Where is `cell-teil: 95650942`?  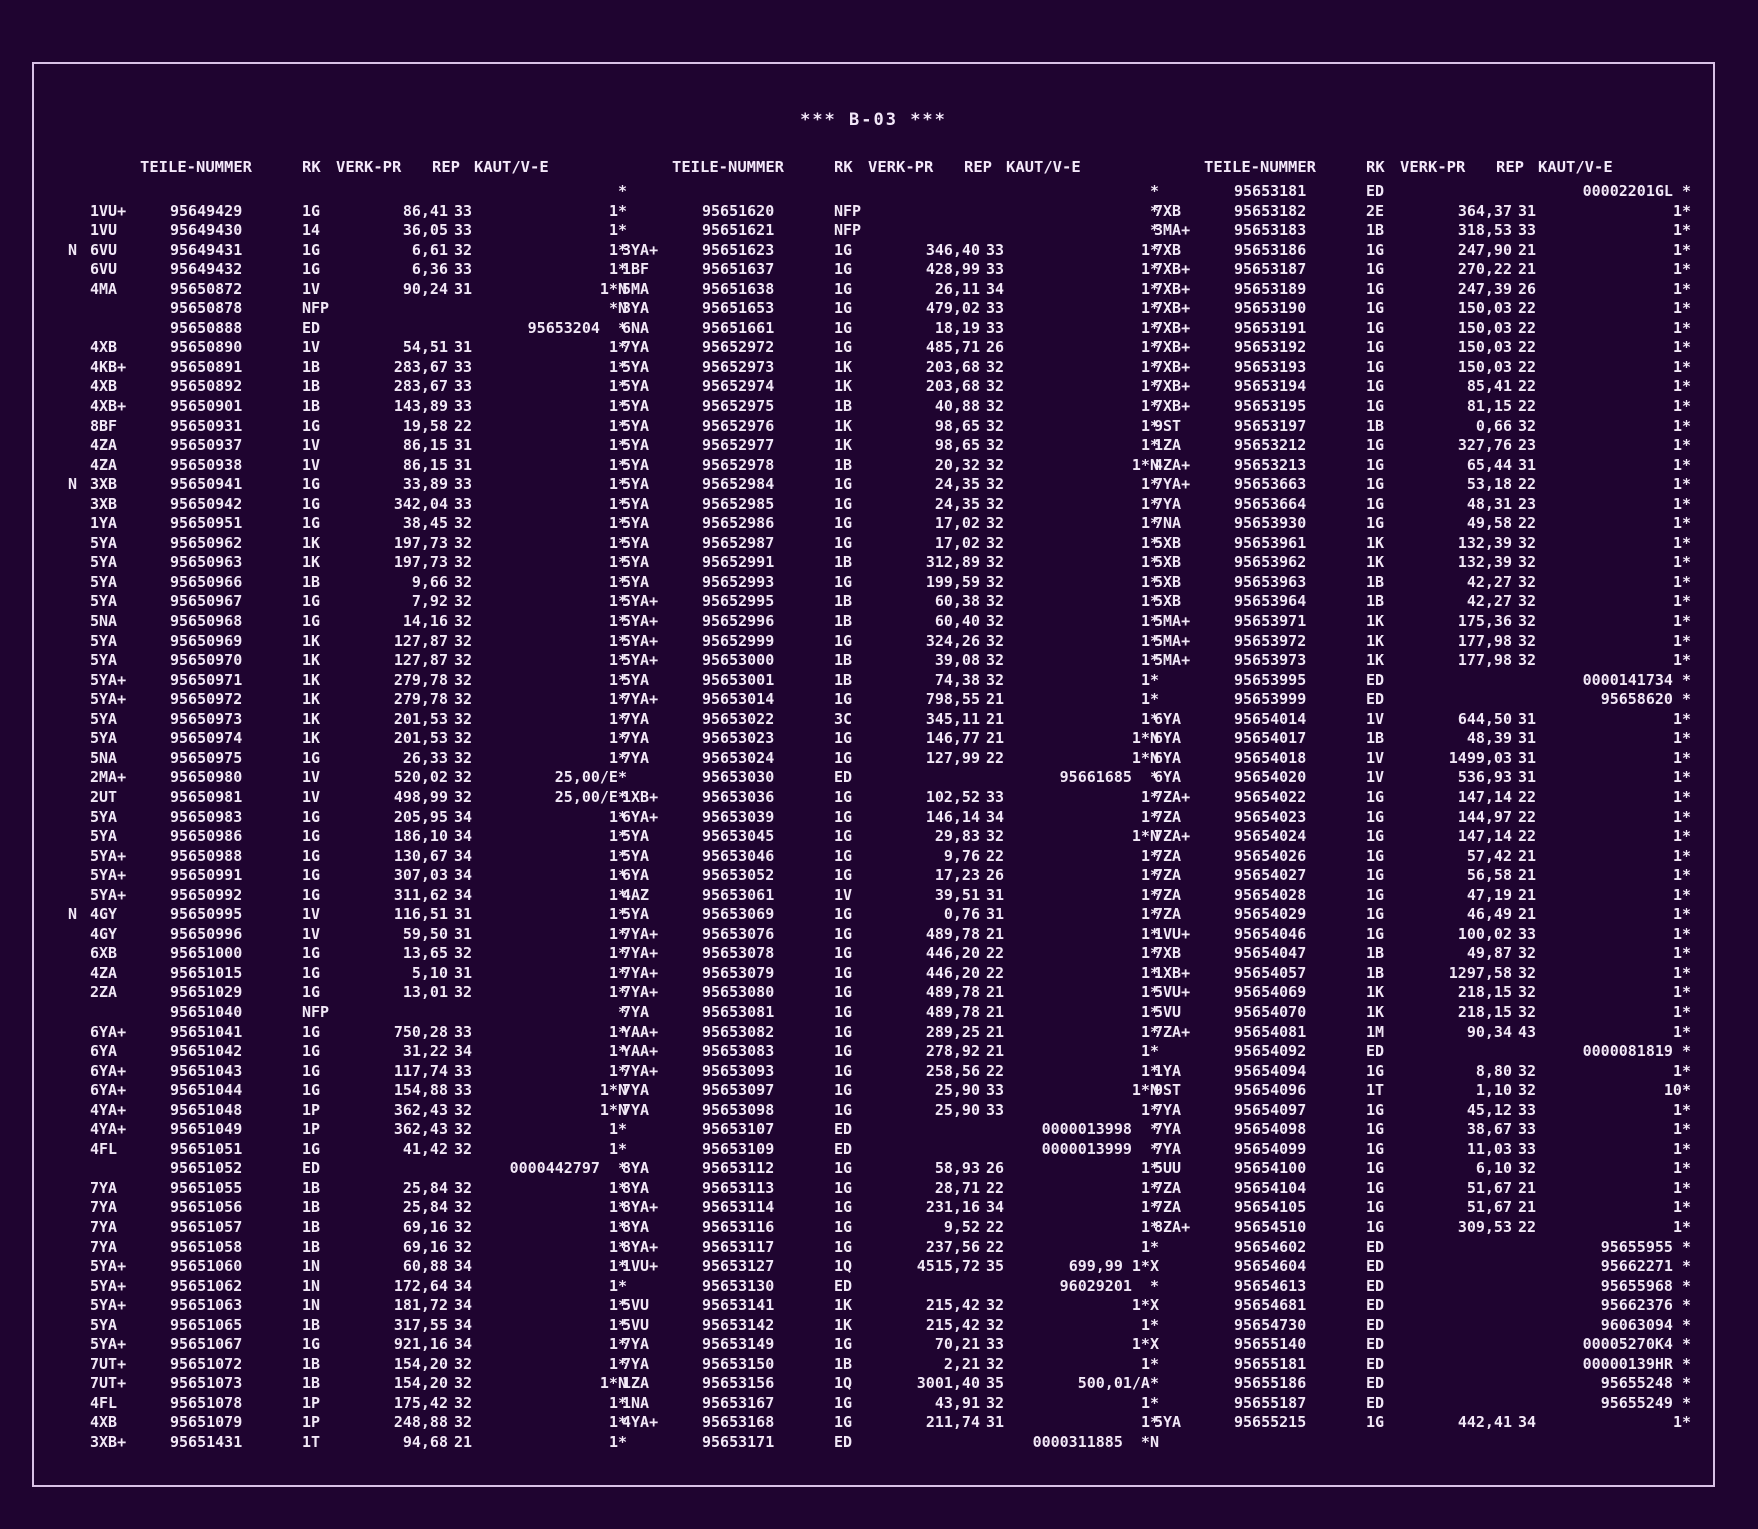 cell-teil: 95650942 is located at coordinates (206, 503).